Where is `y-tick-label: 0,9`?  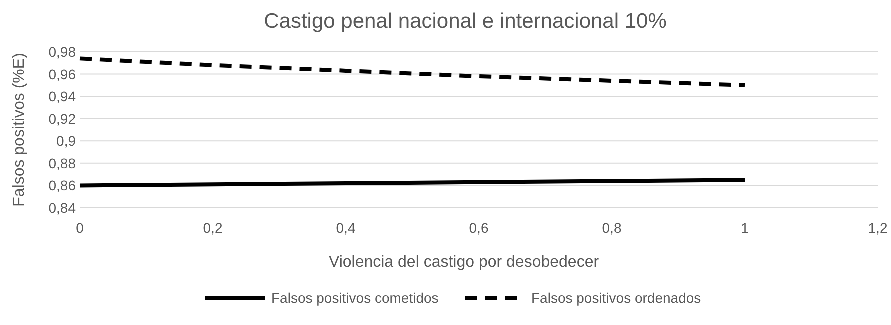 y-tick-label: 0,9 is located at coordinates (66, 141).